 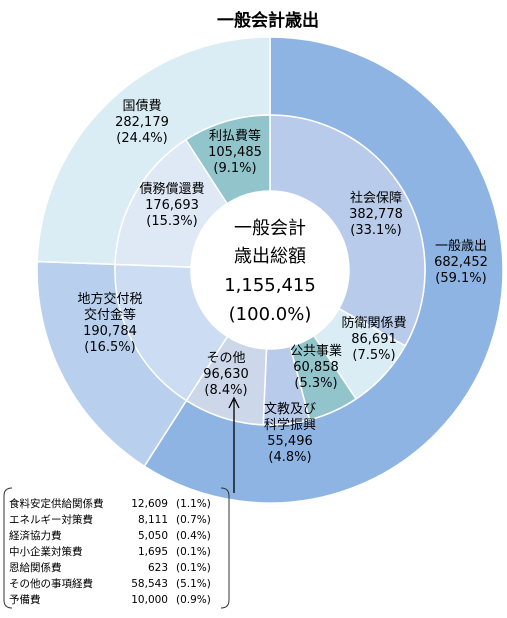 What do you see at coordinates (376, 214) in the screenshot?
I see `inner-0-label: 社会保障 382,778 (33.1%)` at bounding box center [376, 214].